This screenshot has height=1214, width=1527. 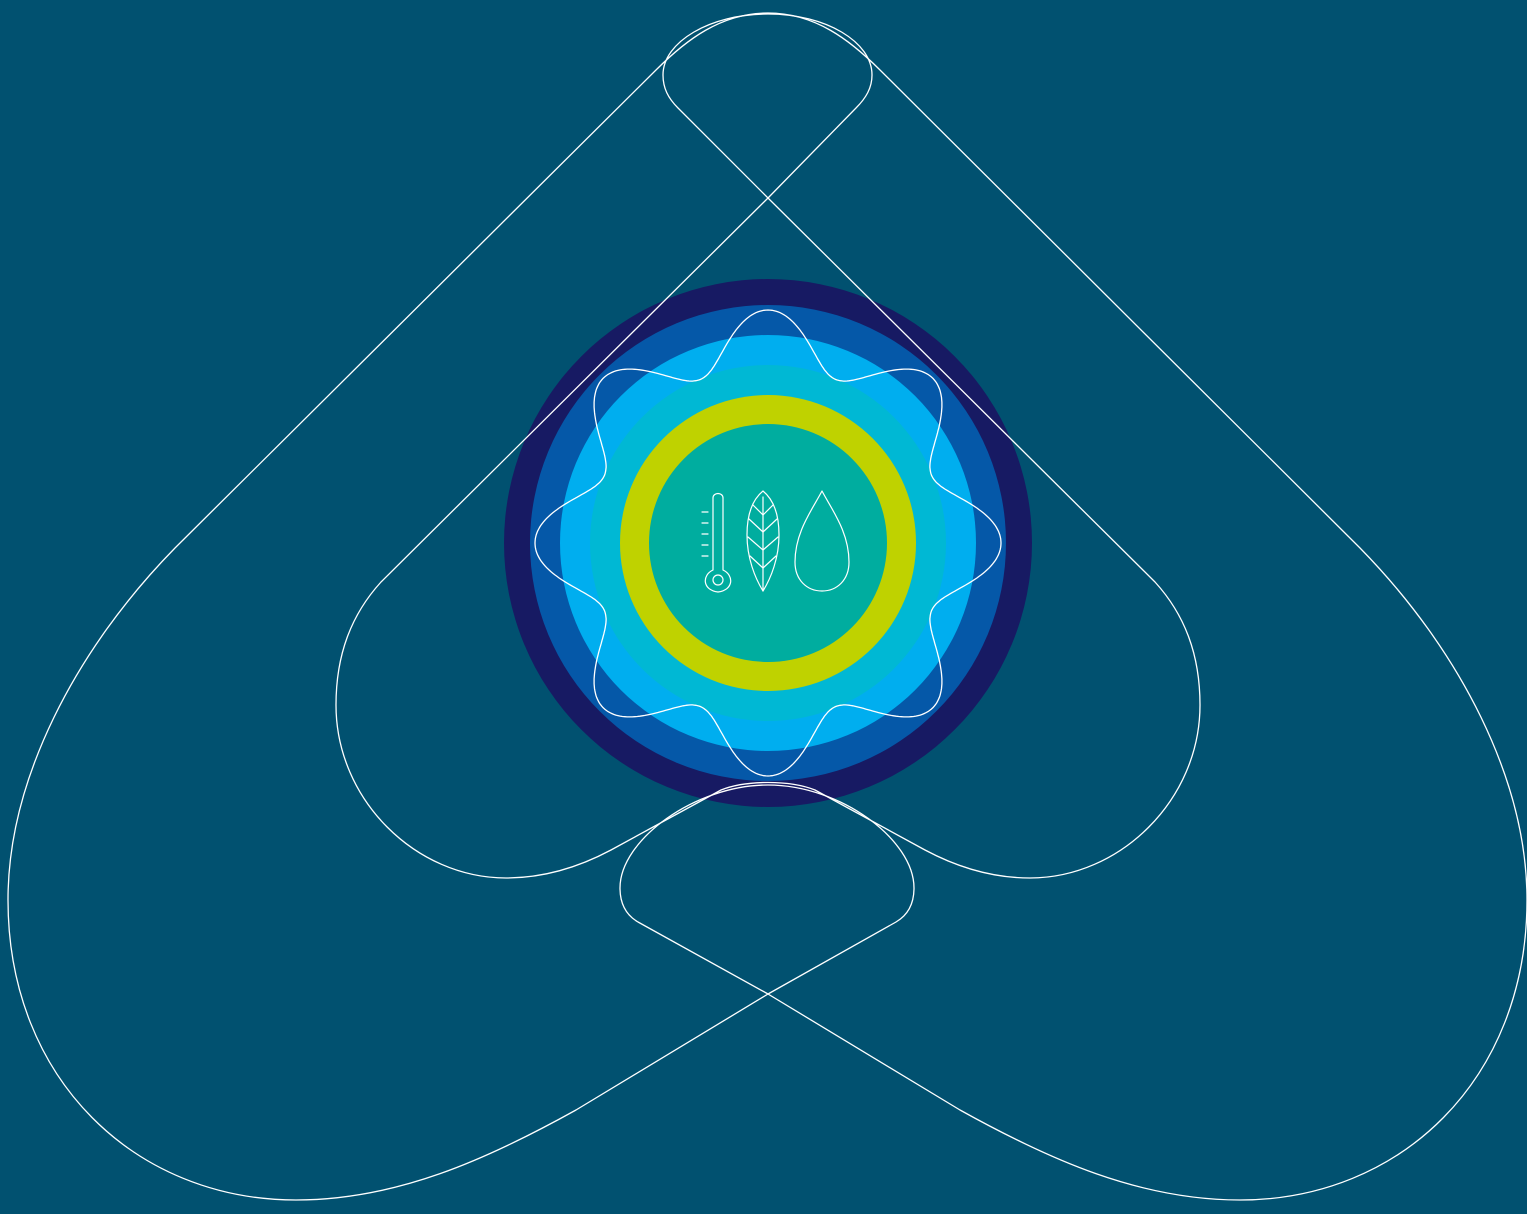 I want to click on leaf-icon, so click(x=763, y=541).